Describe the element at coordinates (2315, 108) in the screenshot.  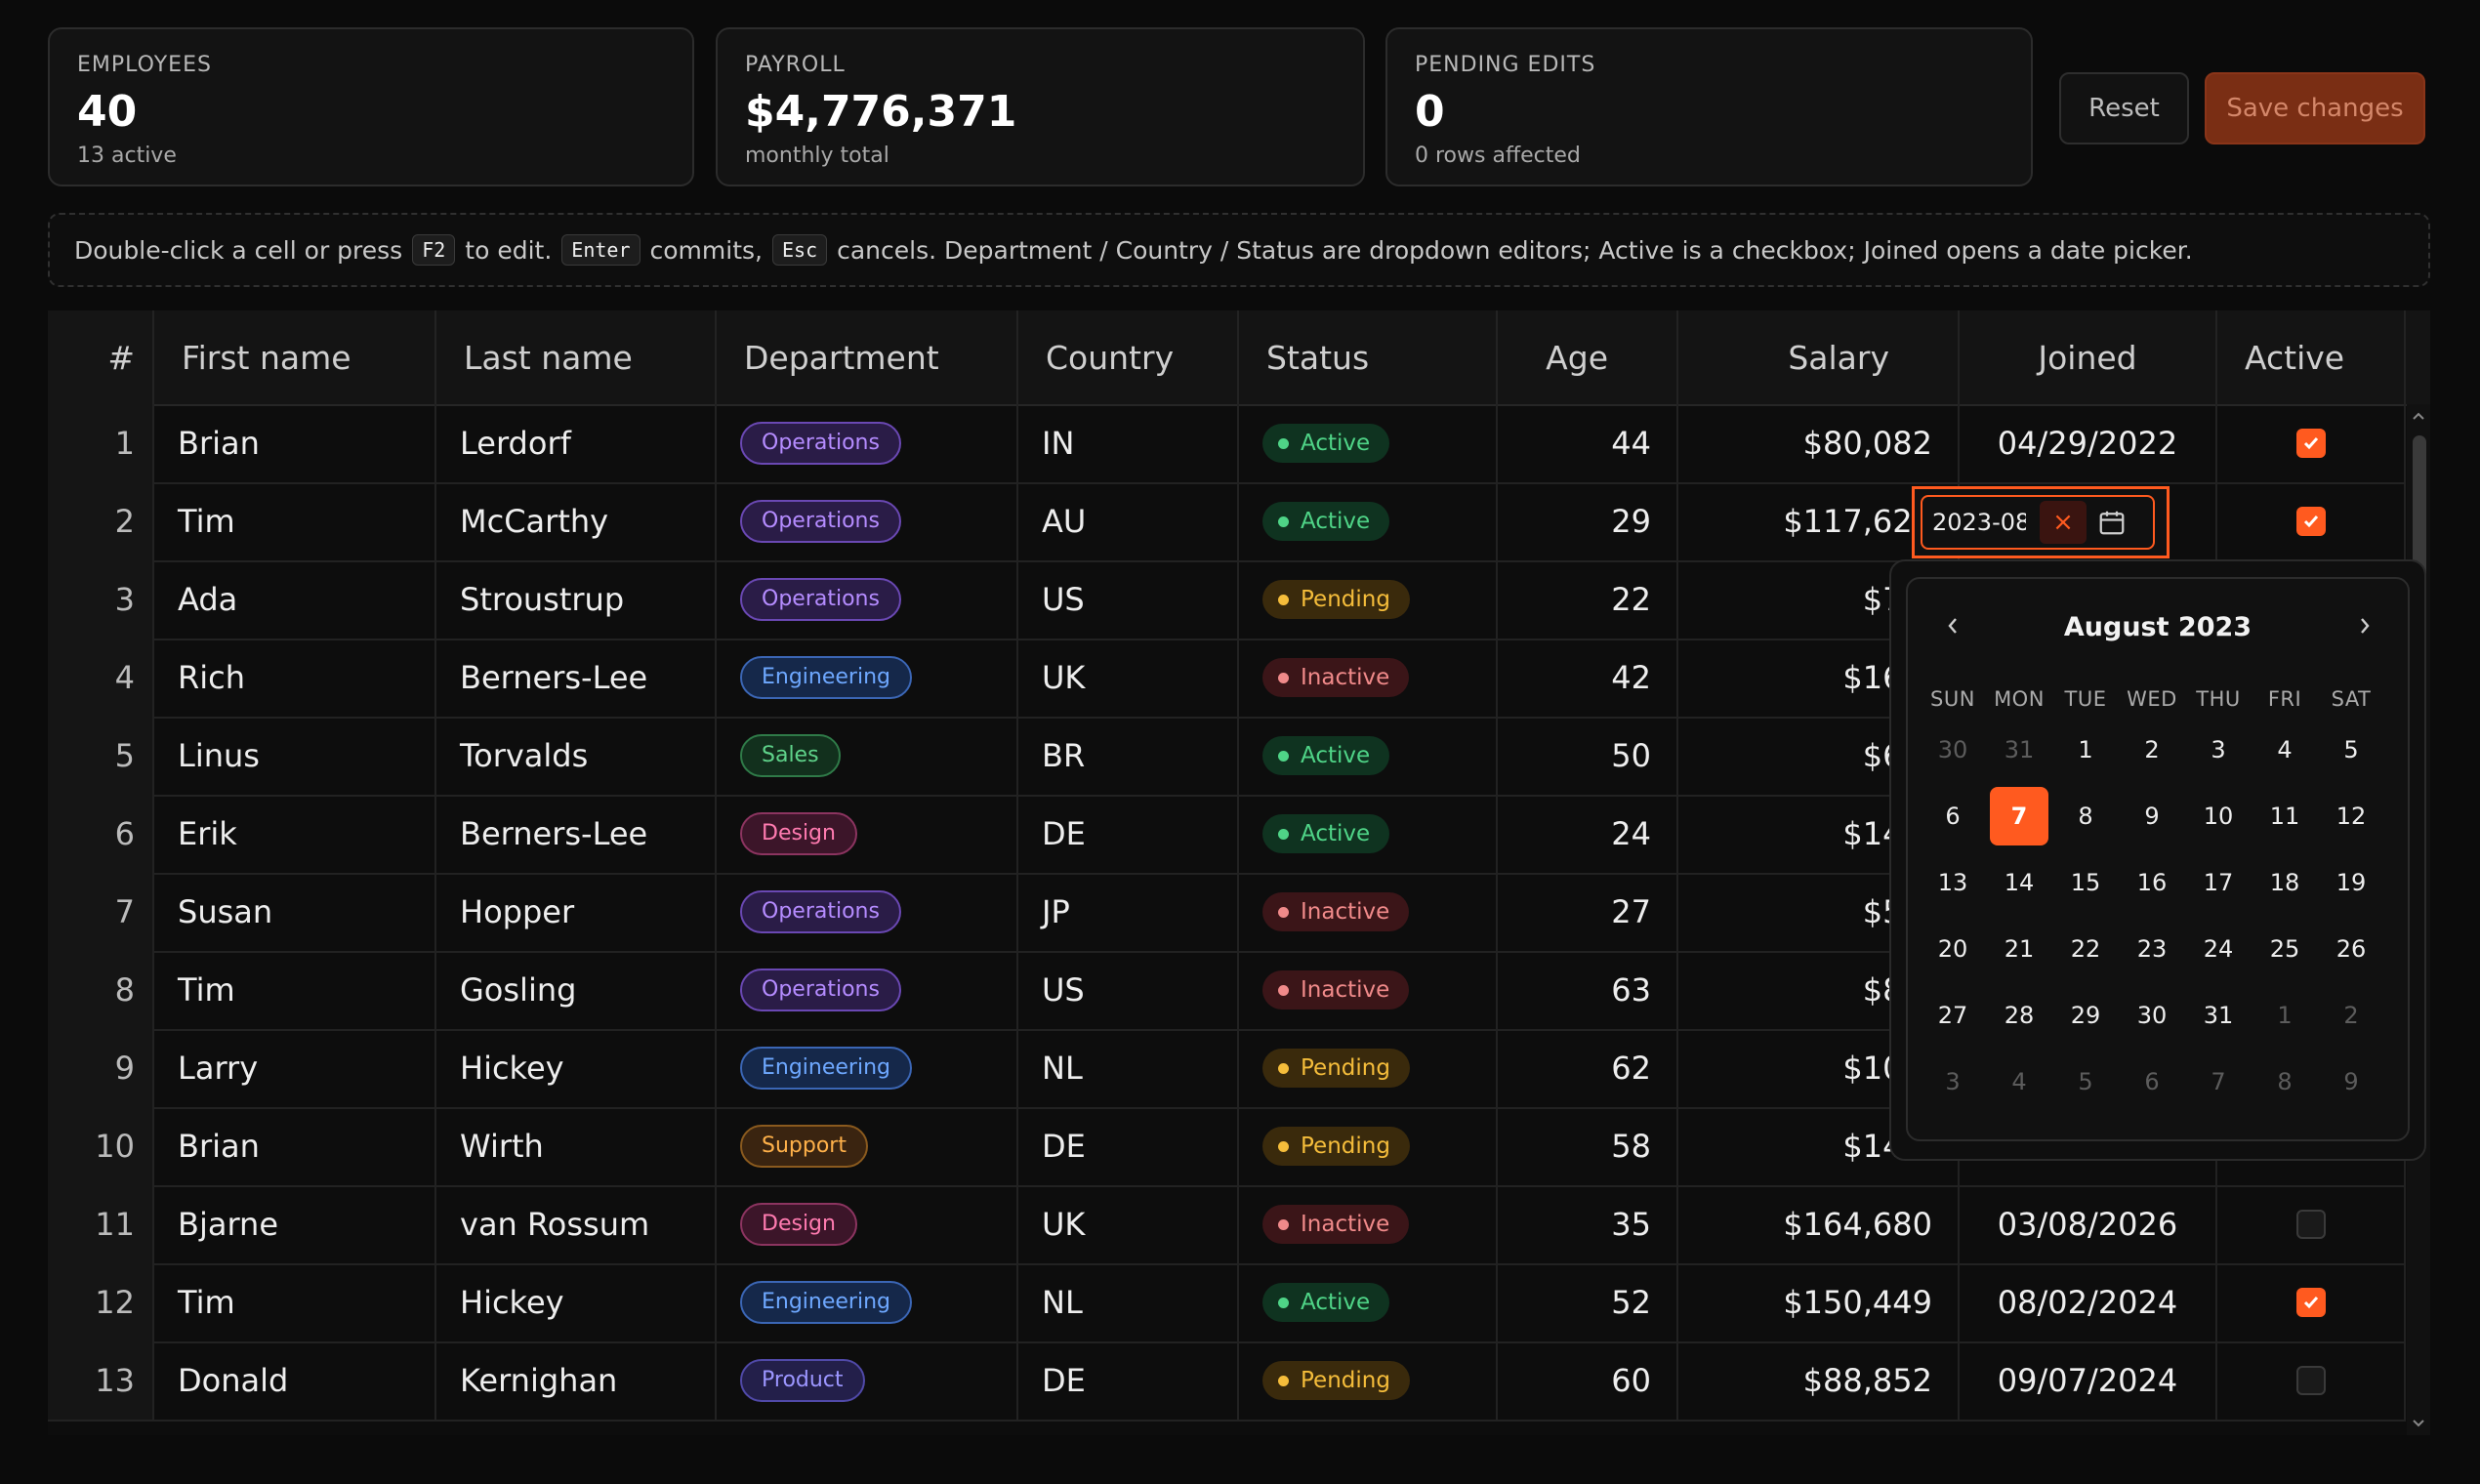
I see `save-changes-button: Save changes` at that location.